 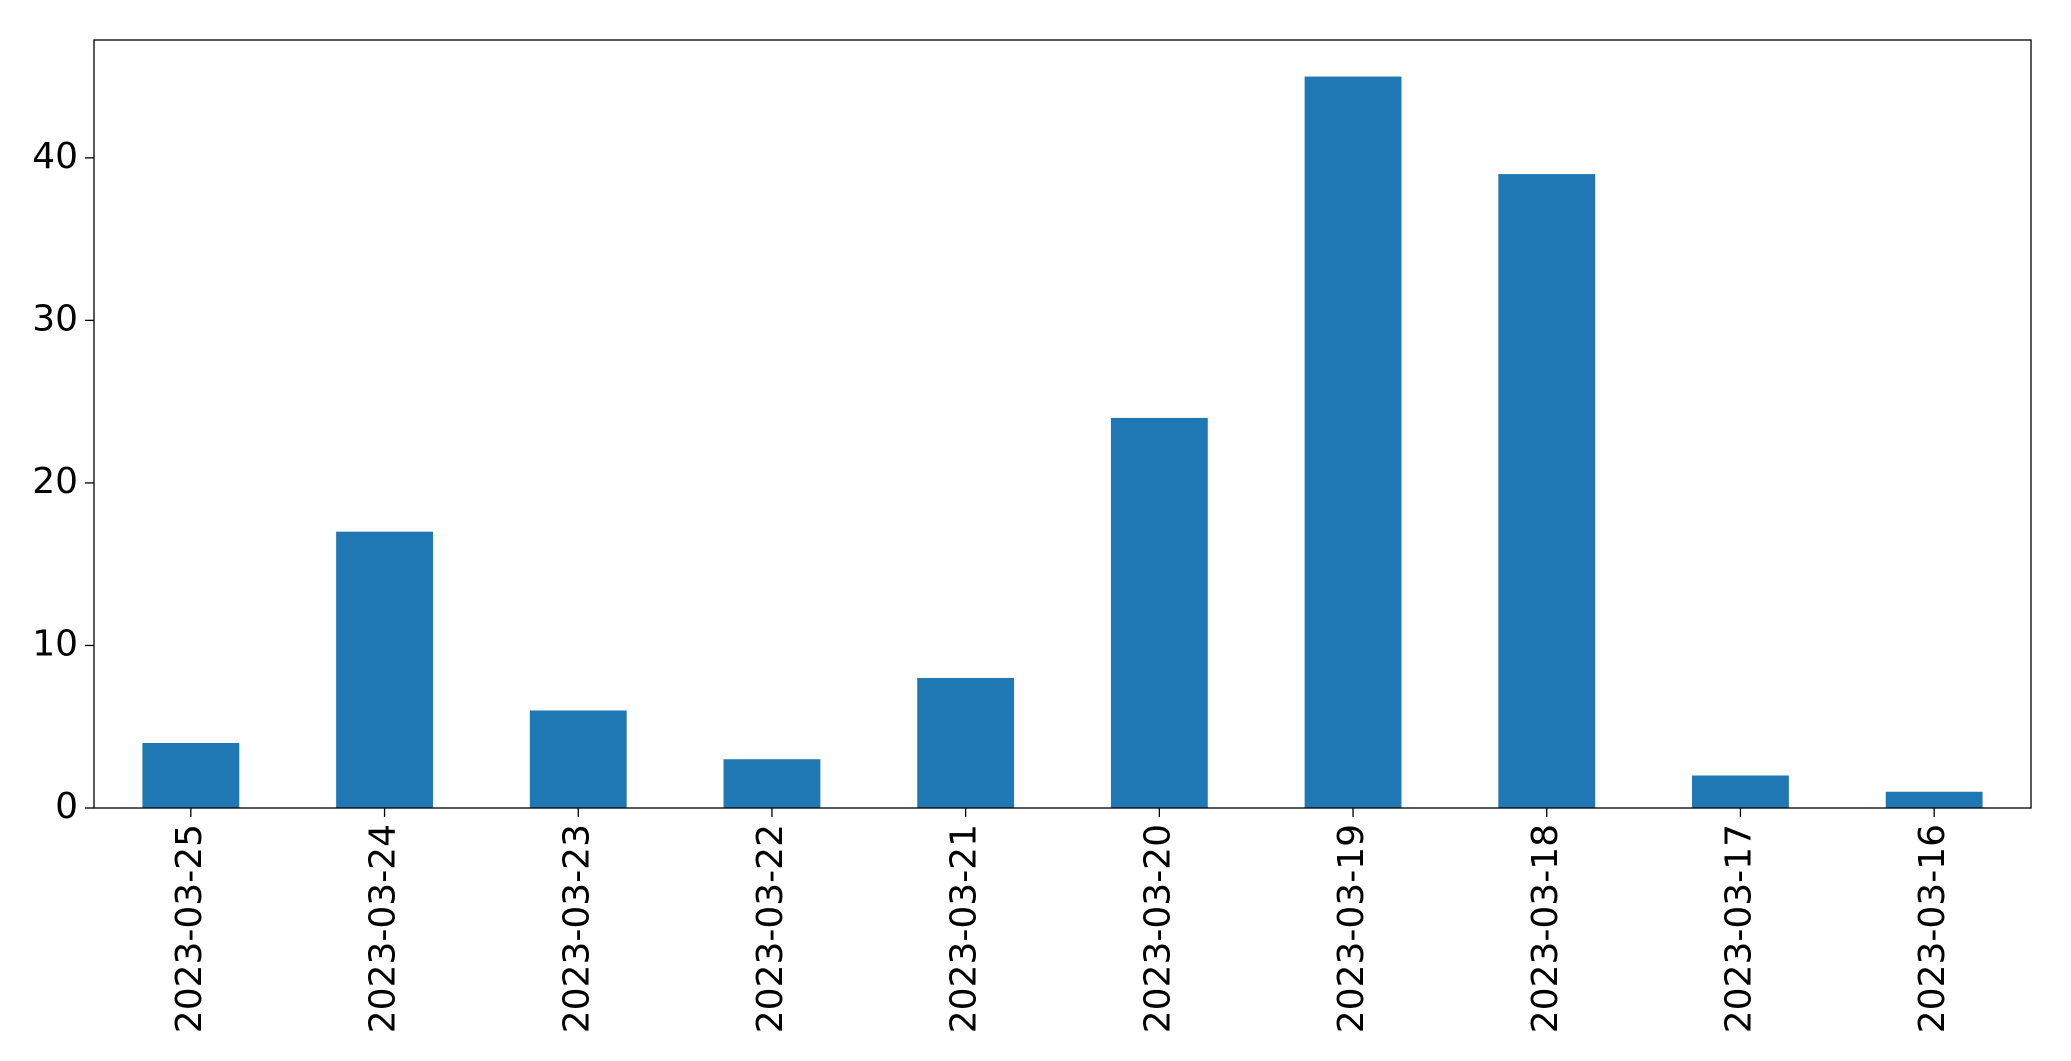 What do you see at coordinates (1351, 928) in the screenshot?
I see `x-tick-label: 2023-03-19` at bounding box center [1351, 928].